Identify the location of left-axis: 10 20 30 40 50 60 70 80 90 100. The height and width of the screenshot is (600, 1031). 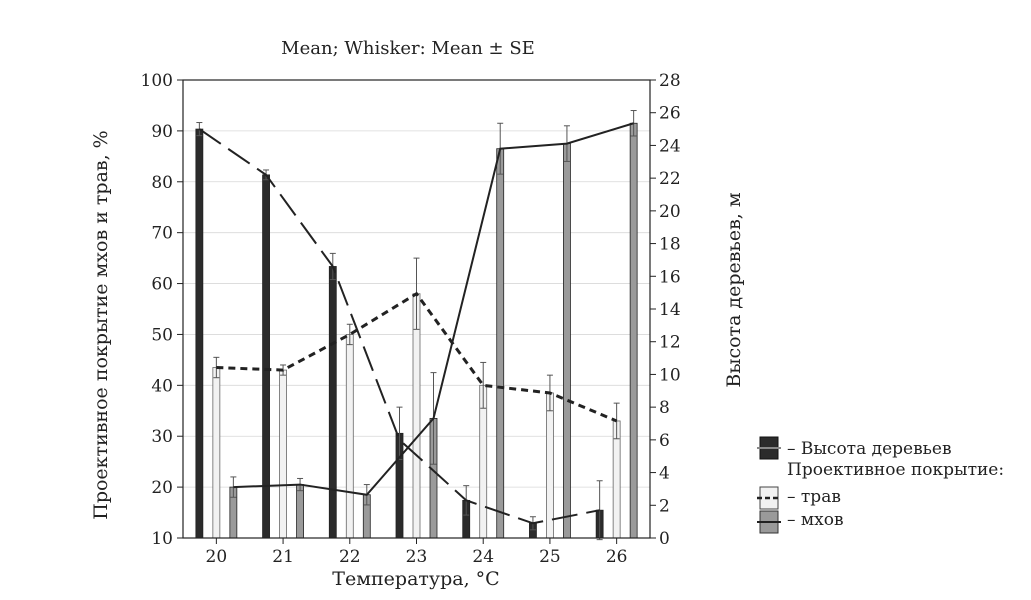
(162, 310).